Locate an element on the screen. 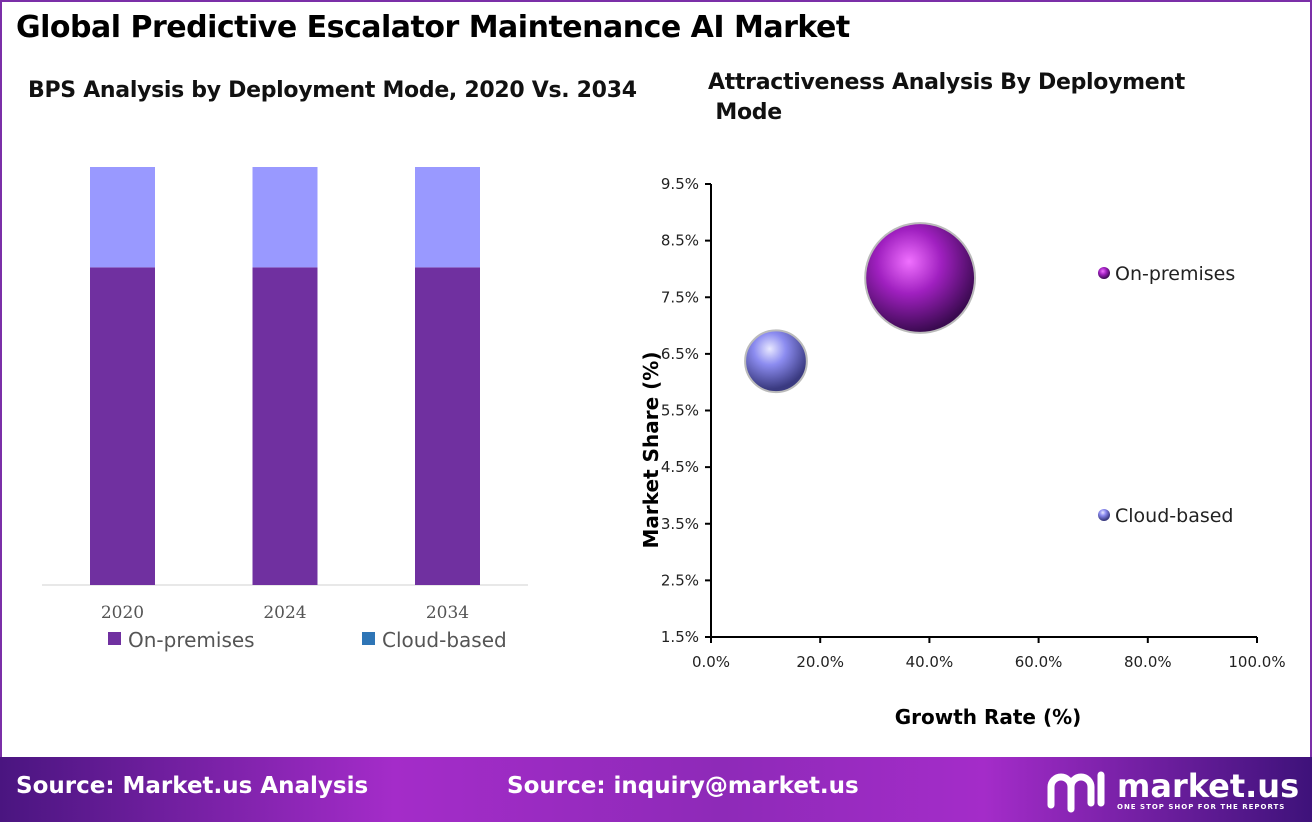 The image size is (1312, 822). bubble-cloud-based is located at coordinates (776, 361).